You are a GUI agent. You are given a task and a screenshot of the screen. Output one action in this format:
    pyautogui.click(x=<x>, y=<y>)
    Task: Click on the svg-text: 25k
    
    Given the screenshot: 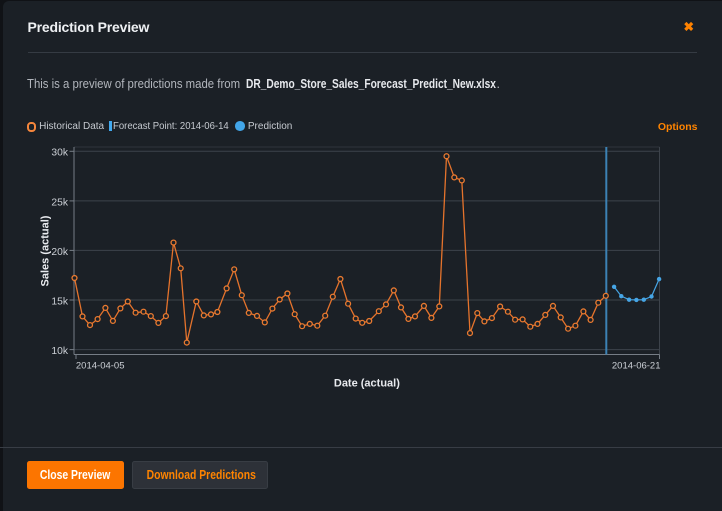 What is the action you would take?
    pyautogui.click(x=59, y=202)
    